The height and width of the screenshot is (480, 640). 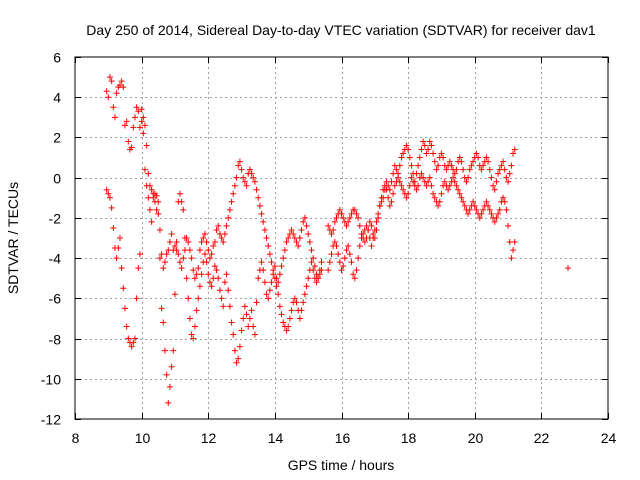 I want to click on x-tick-label: 14, so click(x=276, y=438).